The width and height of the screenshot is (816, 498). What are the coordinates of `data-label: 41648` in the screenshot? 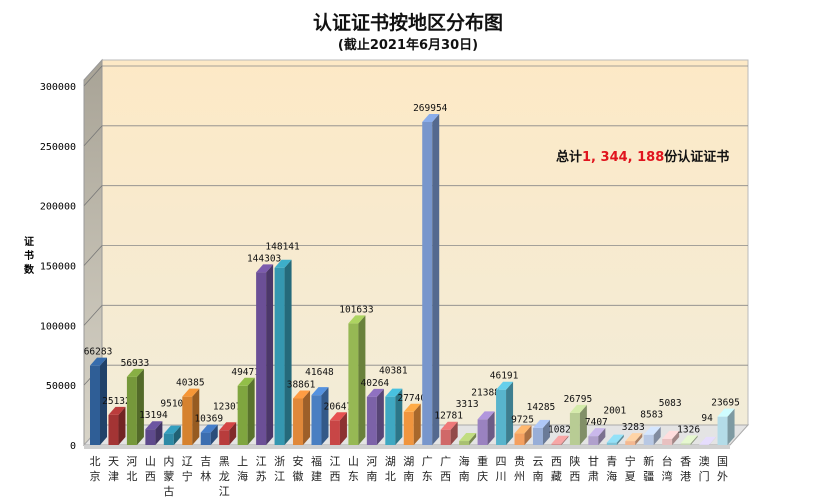 It's located at (319, 372).